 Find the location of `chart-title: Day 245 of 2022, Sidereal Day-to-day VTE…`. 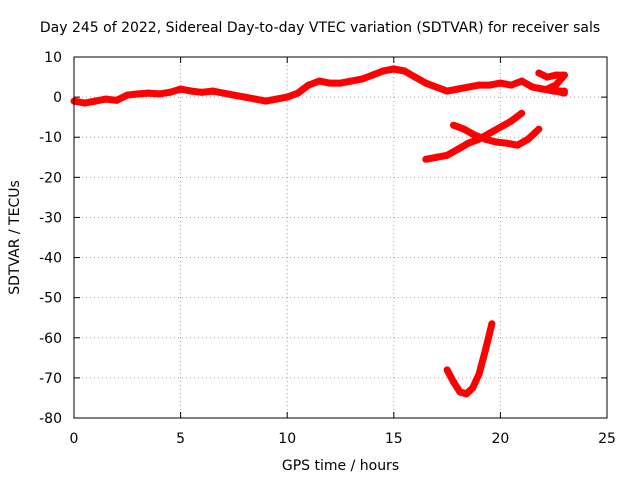

chart-title: Day 245 of 2022, Sidereal Day-to-day VTE… is located at coordinates (320, 28).